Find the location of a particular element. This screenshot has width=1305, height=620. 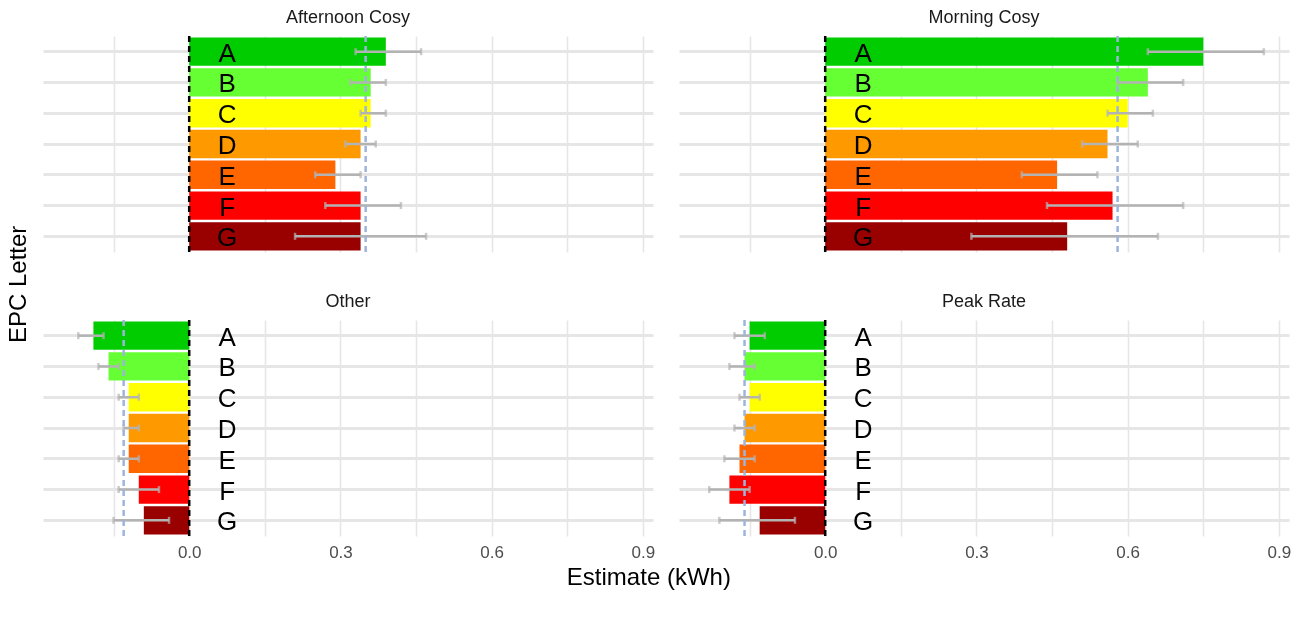

chart-title: Other is located at coordinates (348, 300).